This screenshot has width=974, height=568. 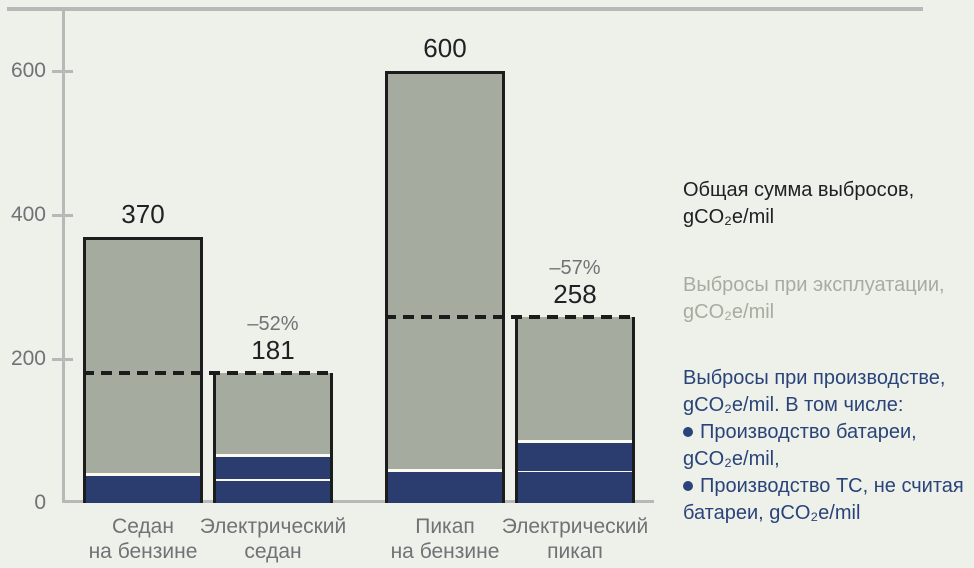 What do you see at coordinates (273, 437) in the screenshot?
I see `bar-ev-sedan` at bounding box center [273, 437].